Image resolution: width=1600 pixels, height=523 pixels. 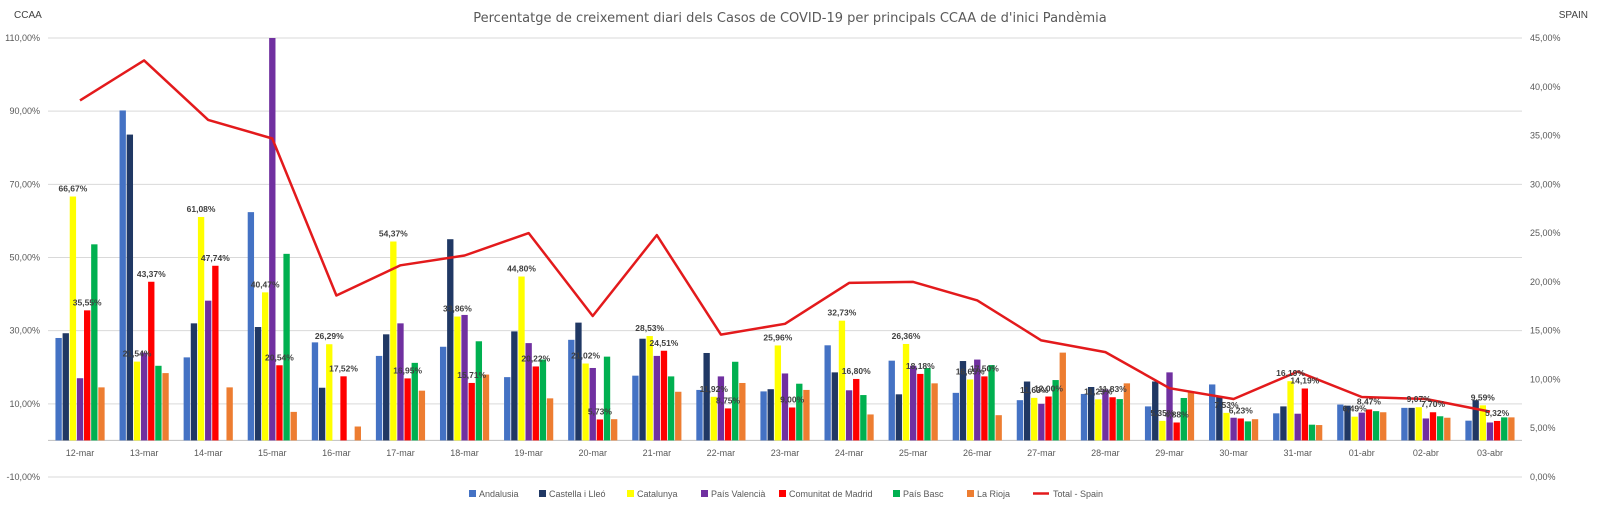 What do you see at coordinates (329, 336) in the screenshot?
I see `data-label: 26,29%` at bounding box center [329, 336].